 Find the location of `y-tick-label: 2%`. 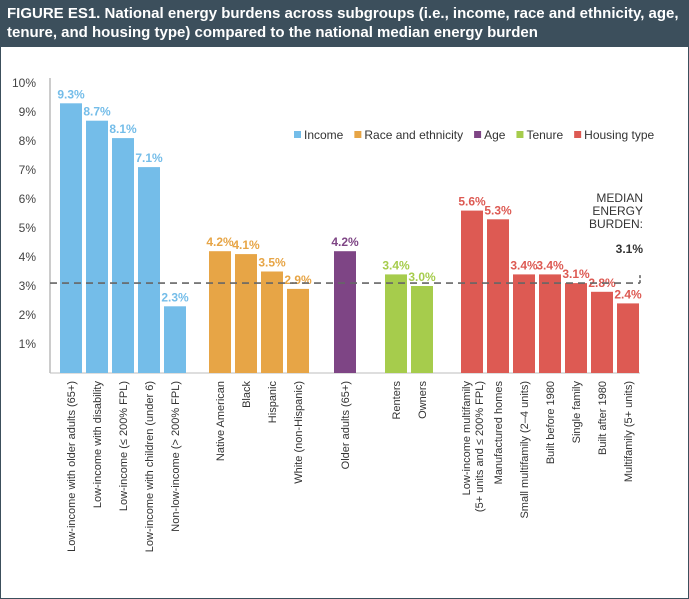

y-tick-label: 2% is located at coordinates (28, 315).